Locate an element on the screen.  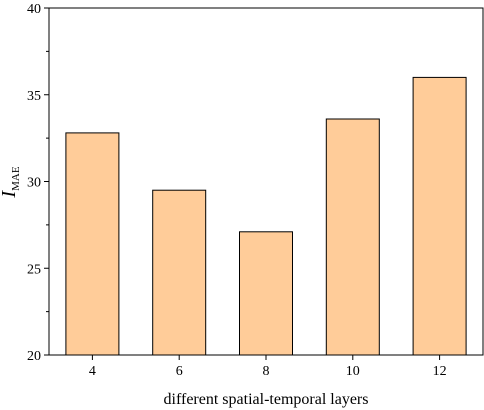
x-tick-label-4: 4 is located at coordinates (92, 371).